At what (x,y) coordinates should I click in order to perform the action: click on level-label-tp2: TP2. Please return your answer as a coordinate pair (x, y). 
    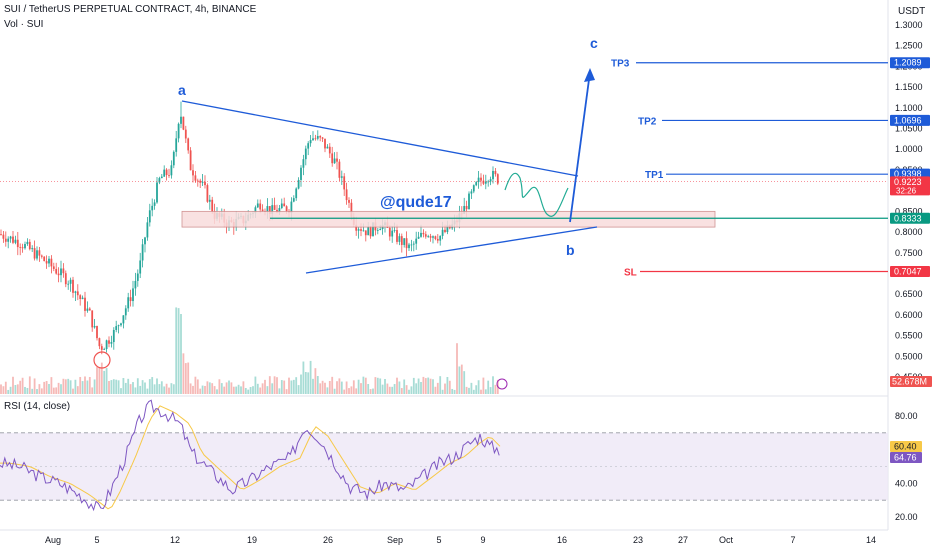
    Looking at the image, I should click on (647, 121).